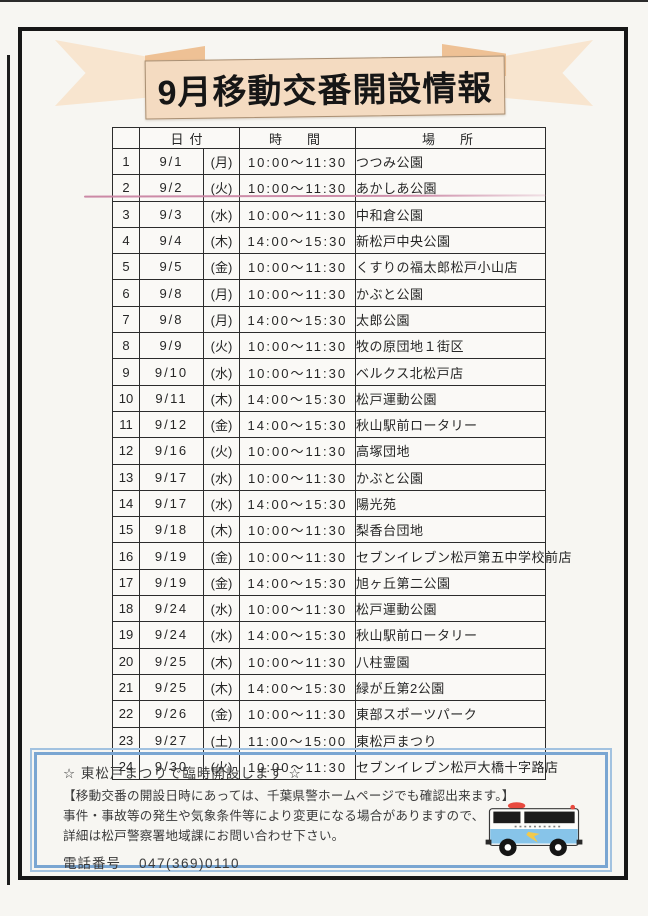 The height and width of the screenshot is (916, 648). I want to click on scan-edge-left, so click(8, 470).